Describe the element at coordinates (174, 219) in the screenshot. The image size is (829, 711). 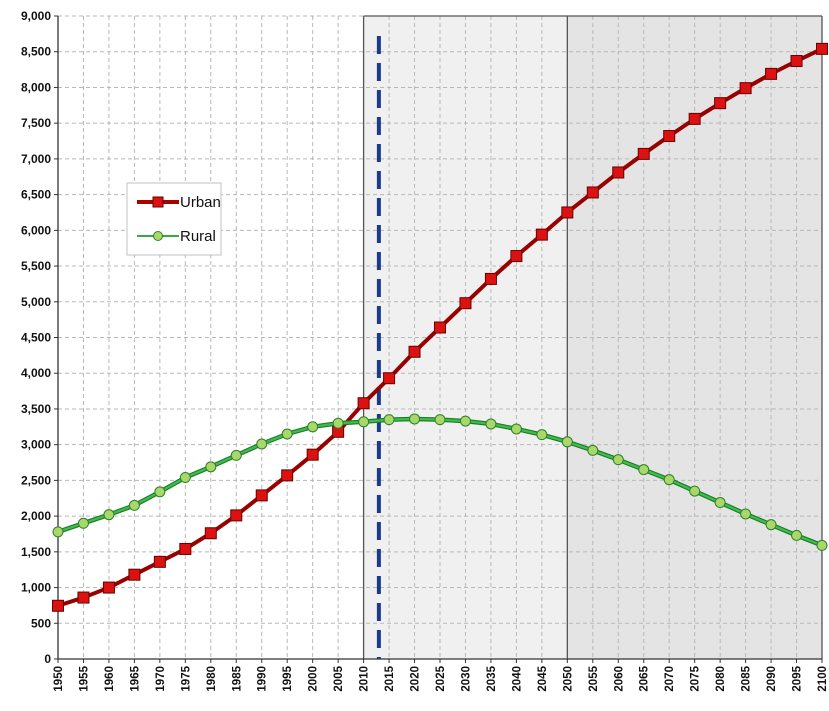
I see `legend-box` at that location.